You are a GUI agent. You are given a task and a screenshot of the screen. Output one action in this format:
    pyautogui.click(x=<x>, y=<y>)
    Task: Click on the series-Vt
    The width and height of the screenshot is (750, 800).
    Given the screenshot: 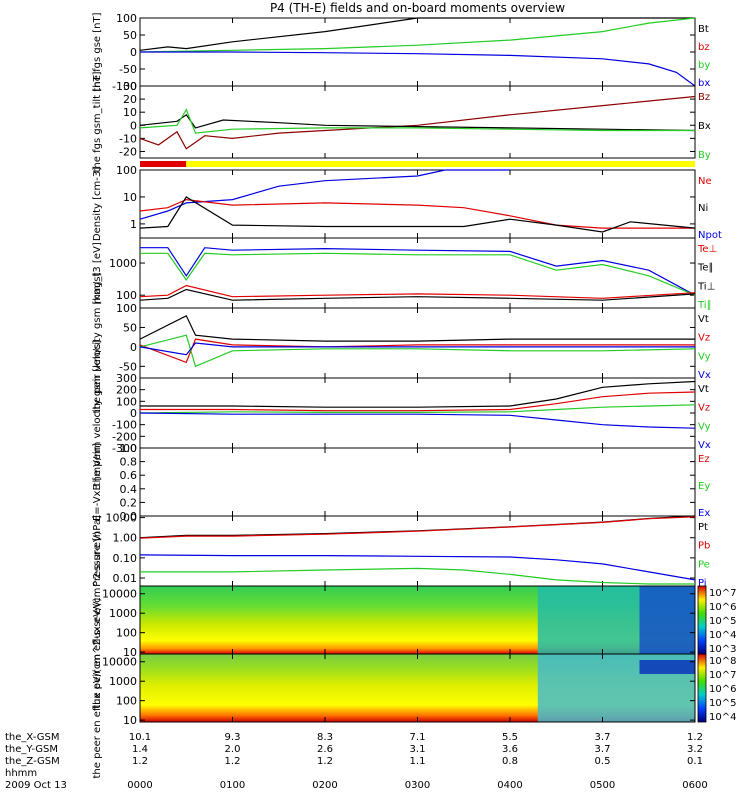 What is the action you would take?
    pyautogui.click(x=417, y=328)
    